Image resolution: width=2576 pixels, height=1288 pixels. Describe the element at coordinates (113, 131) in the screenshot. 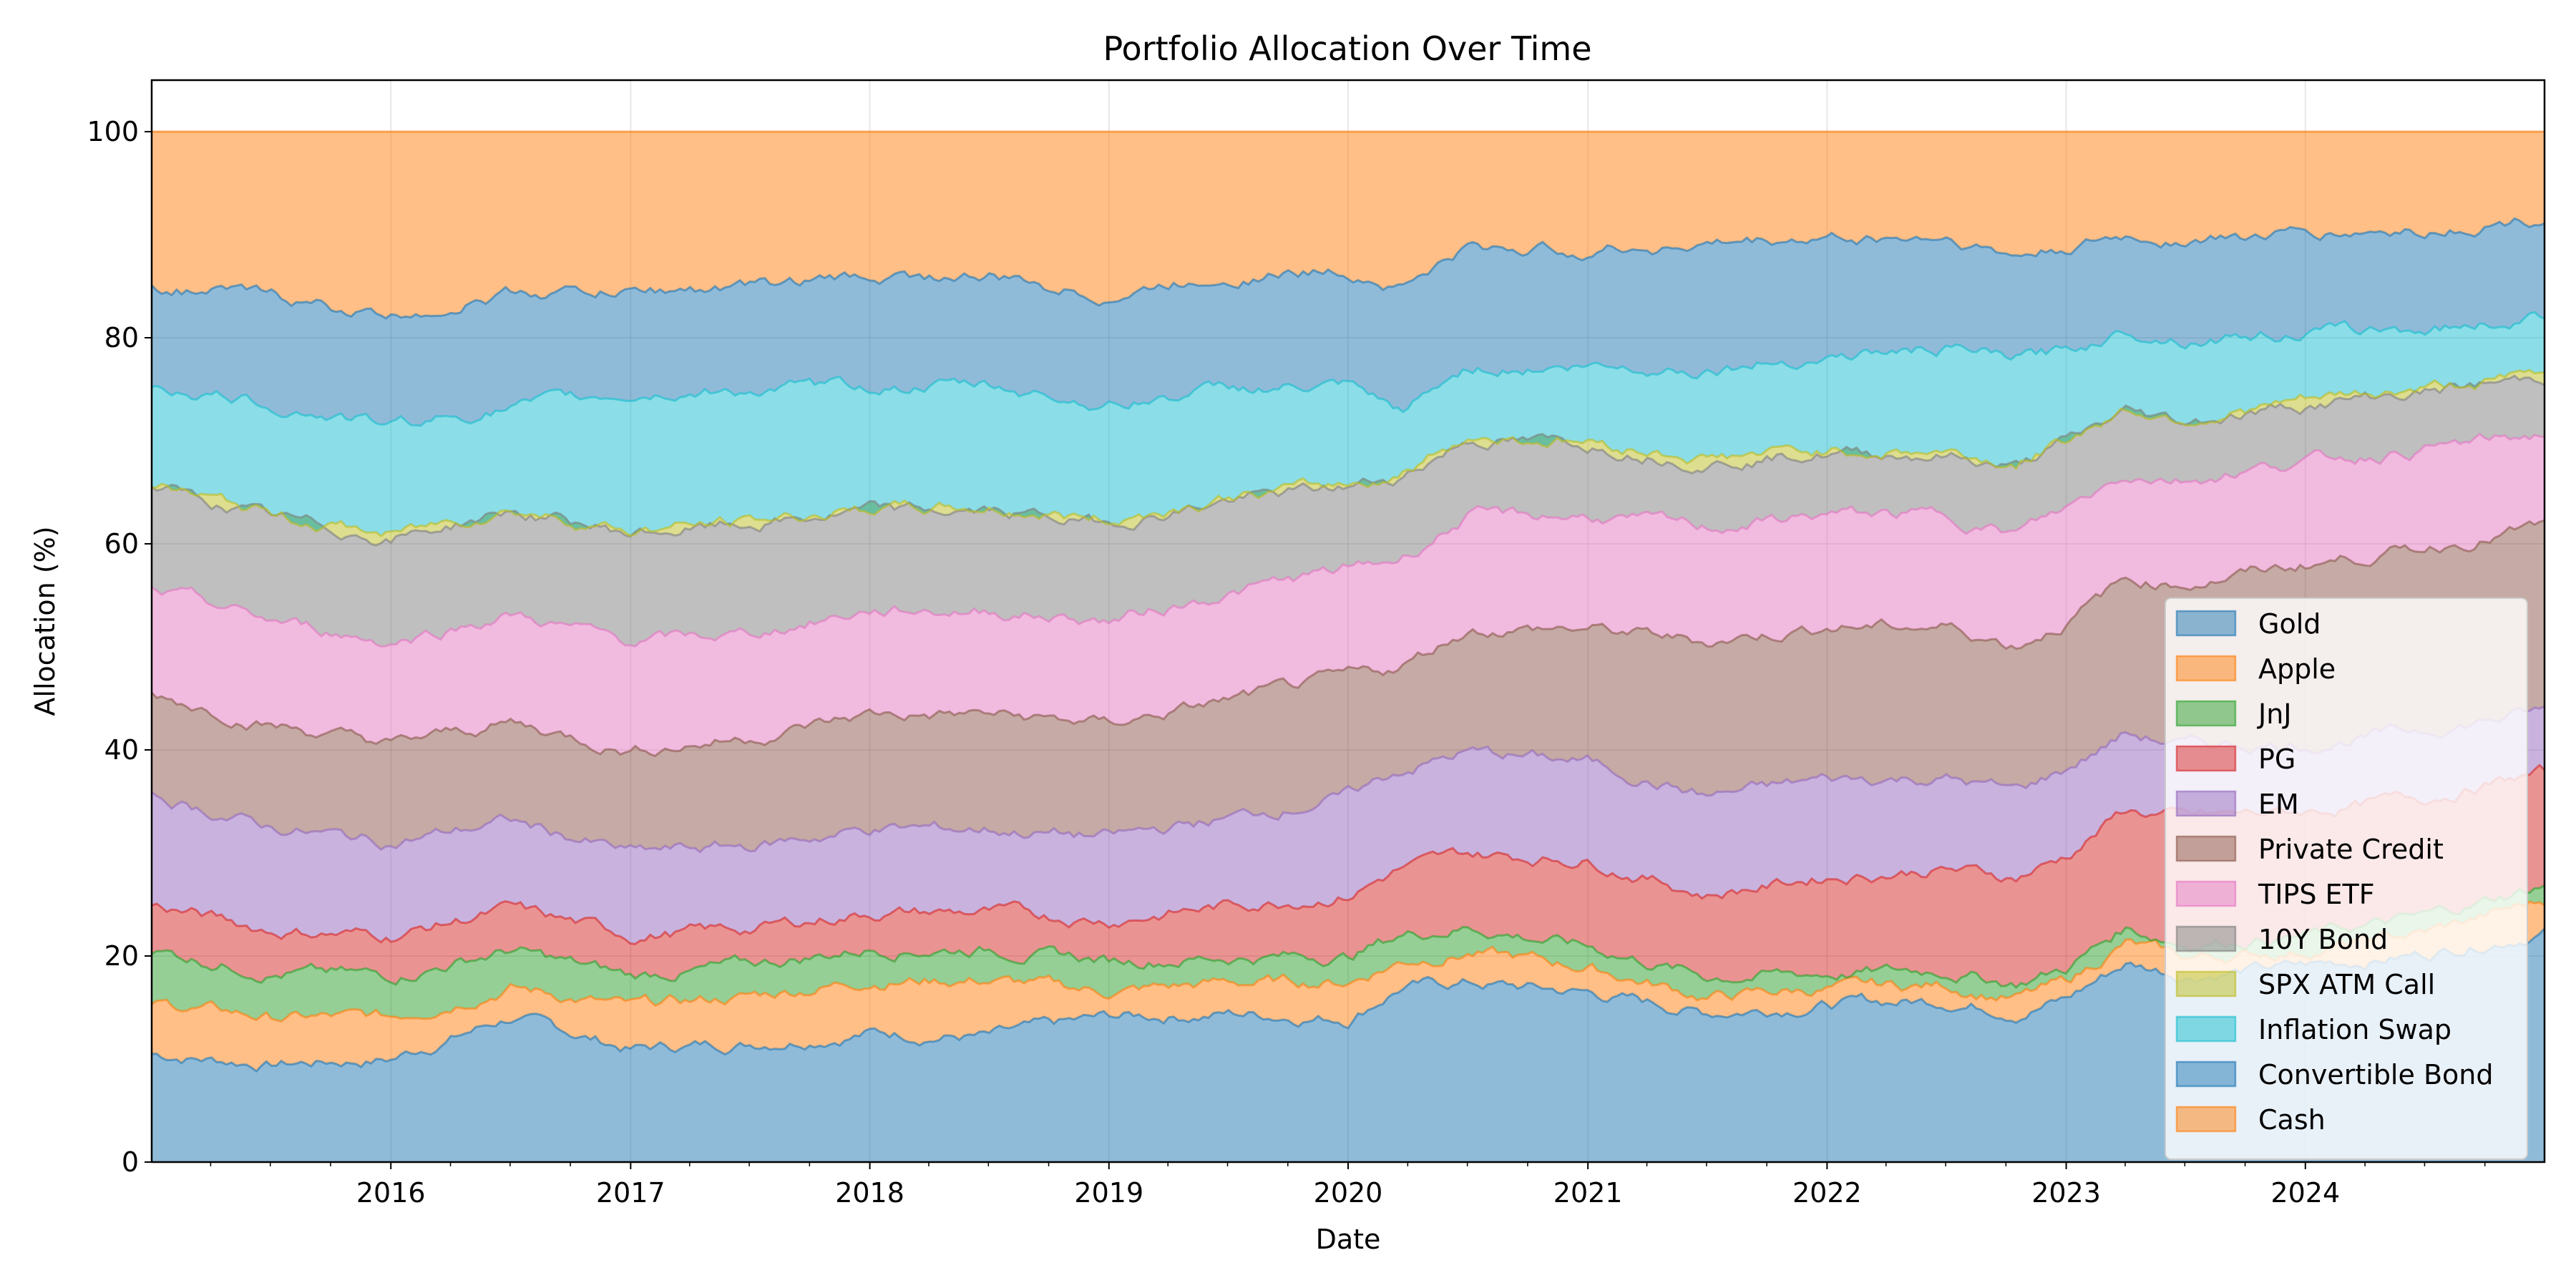

I see `y-tick-label: 100` at that location.